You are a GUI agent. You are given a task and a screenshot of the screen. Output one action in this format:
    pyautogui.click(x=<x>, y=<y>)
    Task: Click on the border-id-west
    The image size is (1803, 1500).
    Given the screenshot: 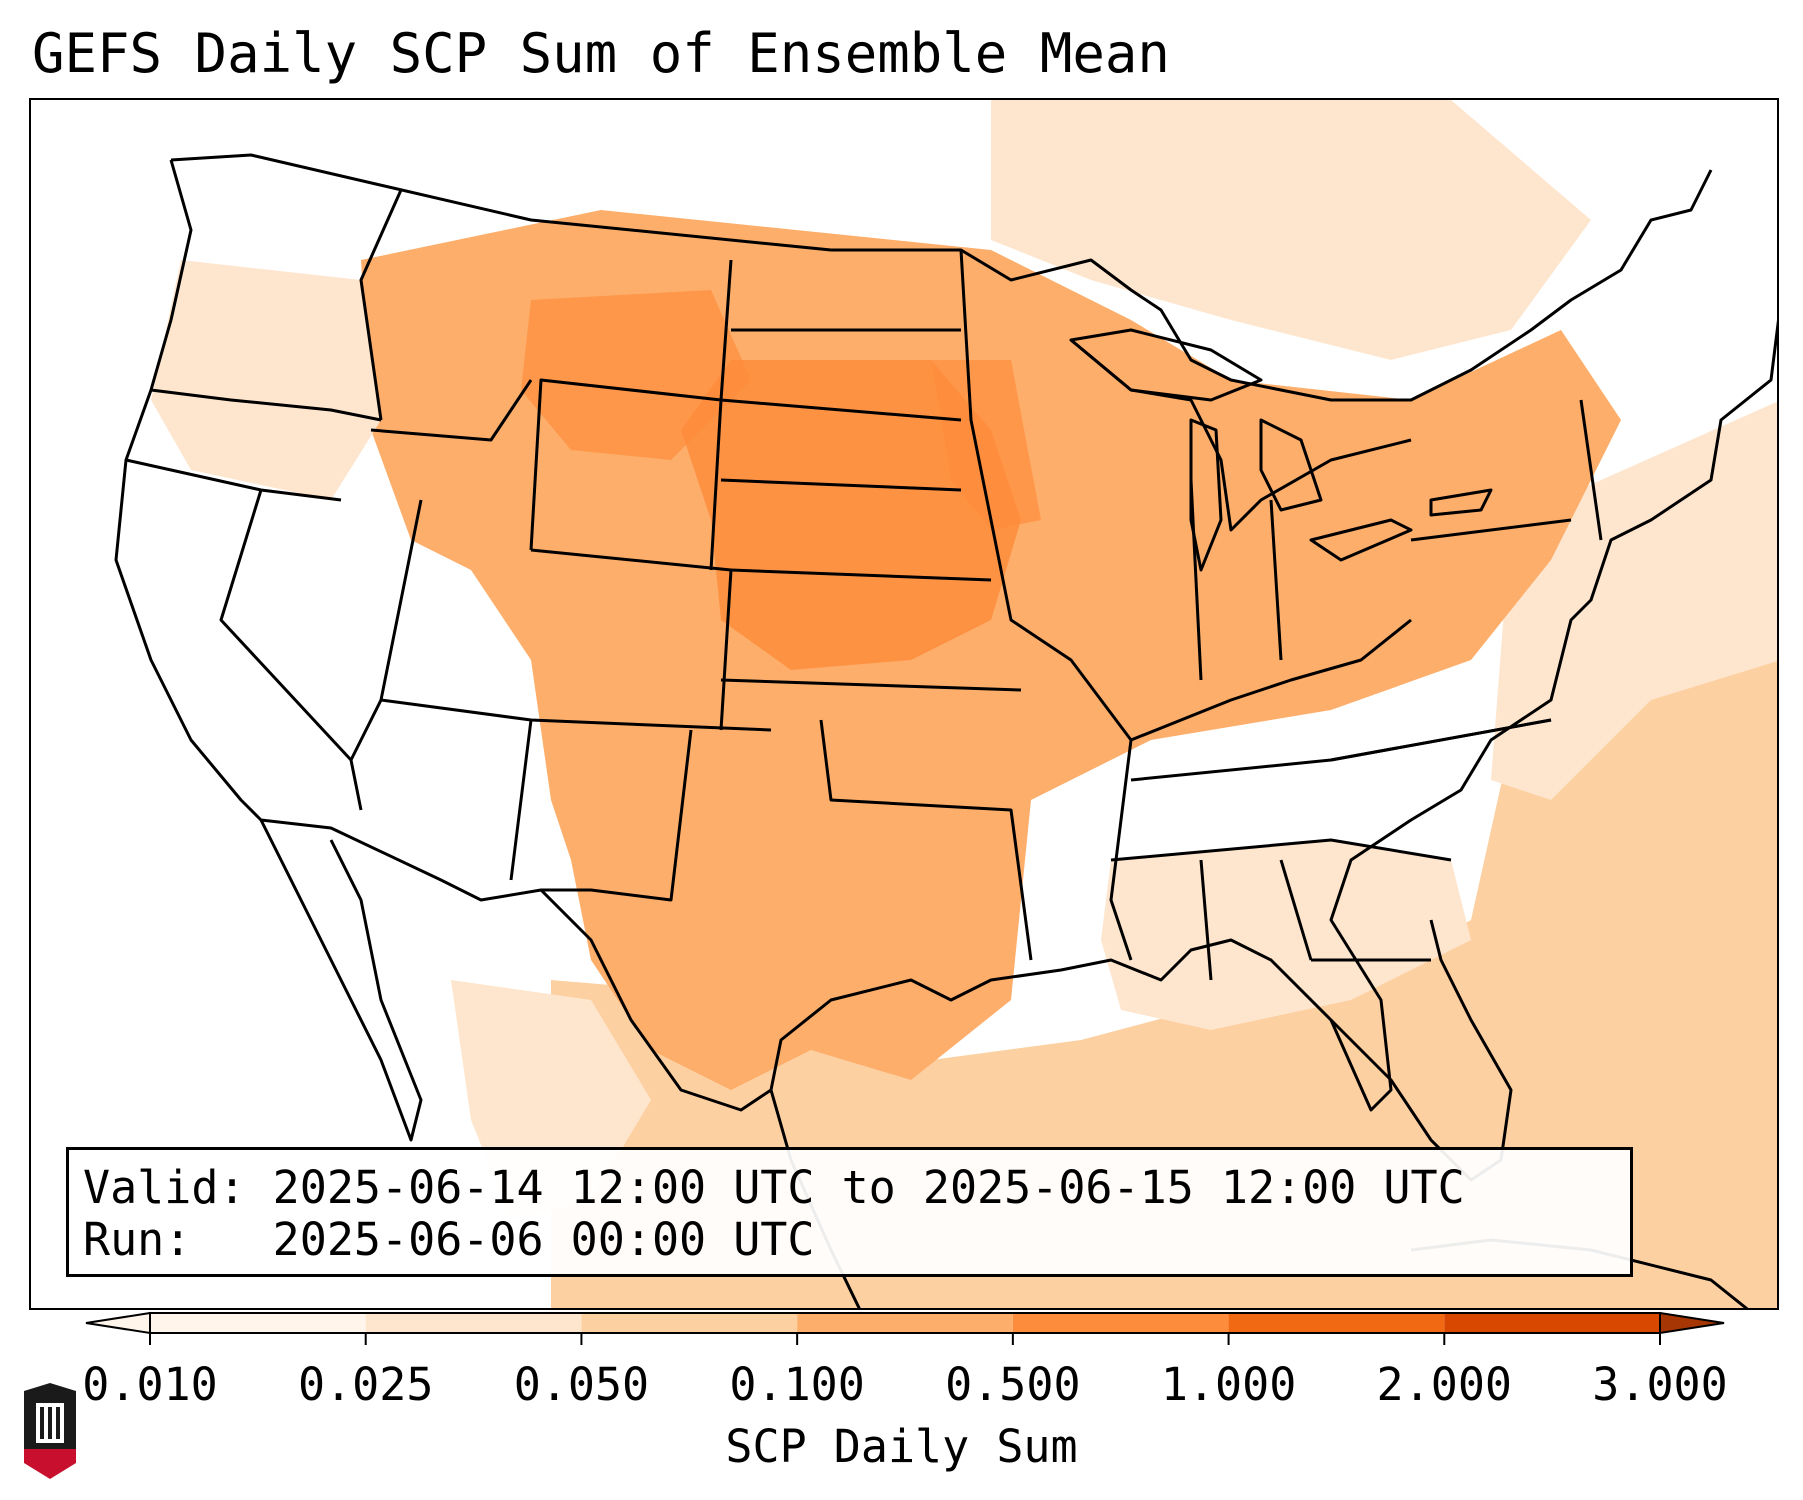 What is the action you would take?
    pyautogui.click(x=381, y=305)
    